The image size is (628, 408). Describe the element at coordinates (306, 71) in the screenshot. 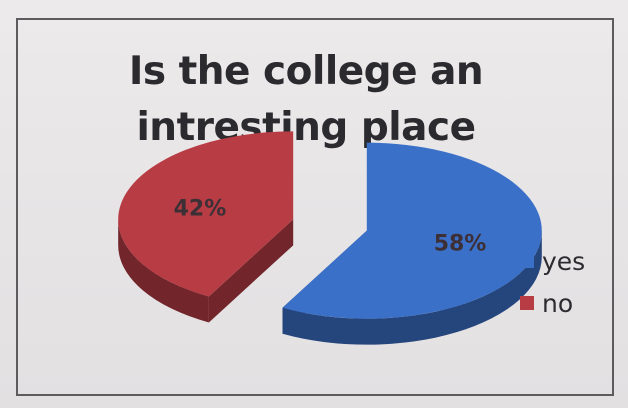

I see `chart-title-line-1: Is the college an` at that location.